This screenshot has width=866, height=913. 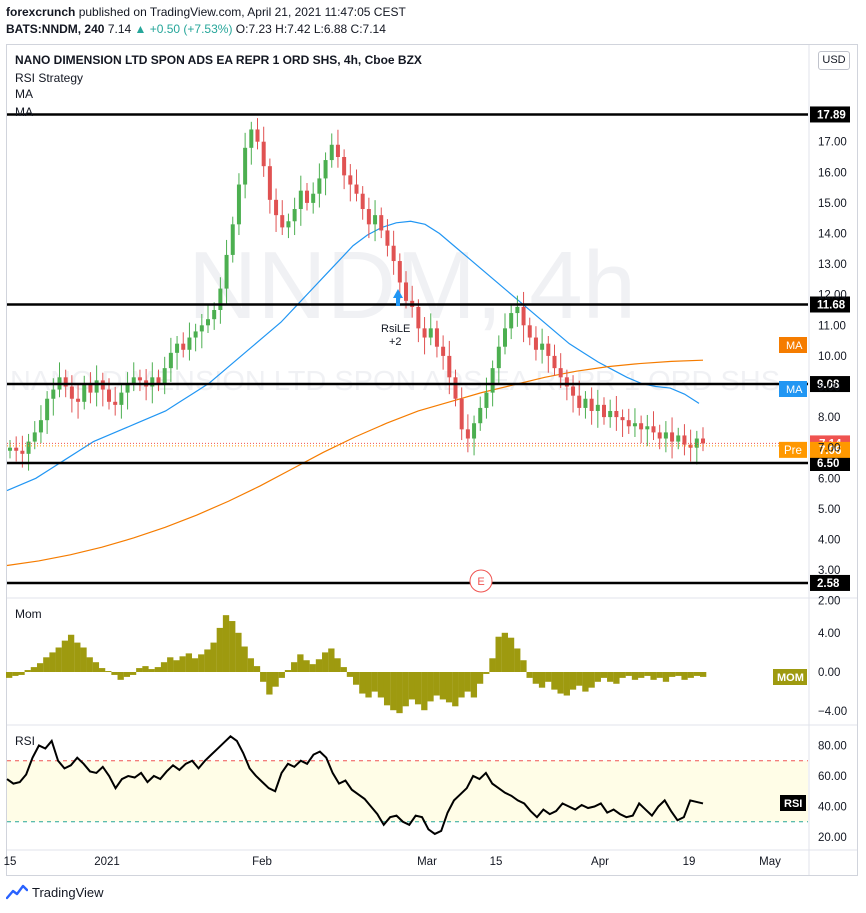 What do you see at coordinates (41, 12) in the screenshot?
I see `publisher-name: forexcrunch` at bounding box center [41, 12].